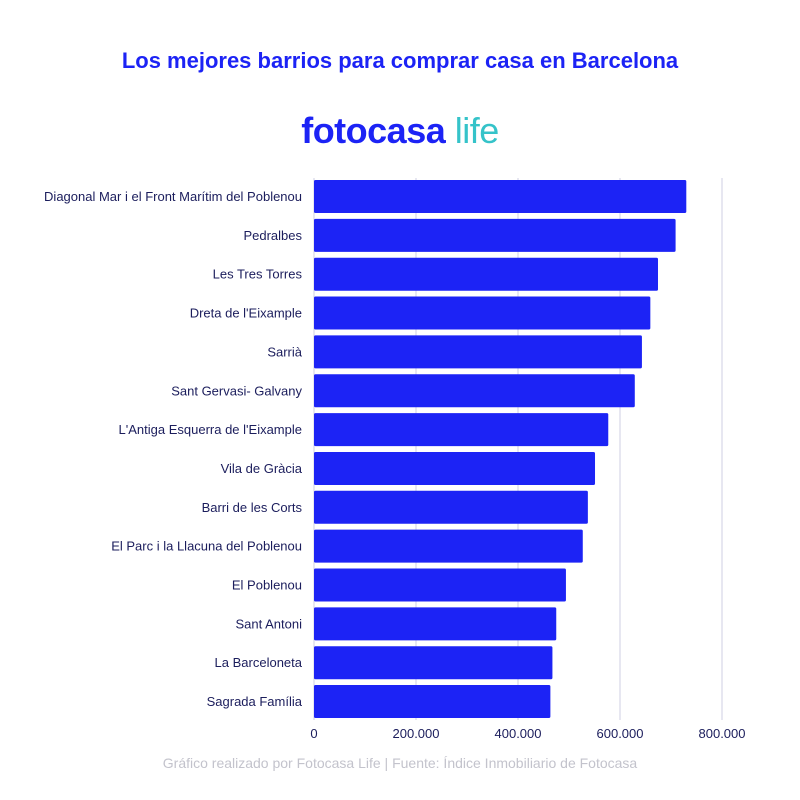 The image size is (800, 800). What do you see at coordinates (477, 130) in the screenshot?
I see `logo-suffix: life` at bounding box center [477, 130].